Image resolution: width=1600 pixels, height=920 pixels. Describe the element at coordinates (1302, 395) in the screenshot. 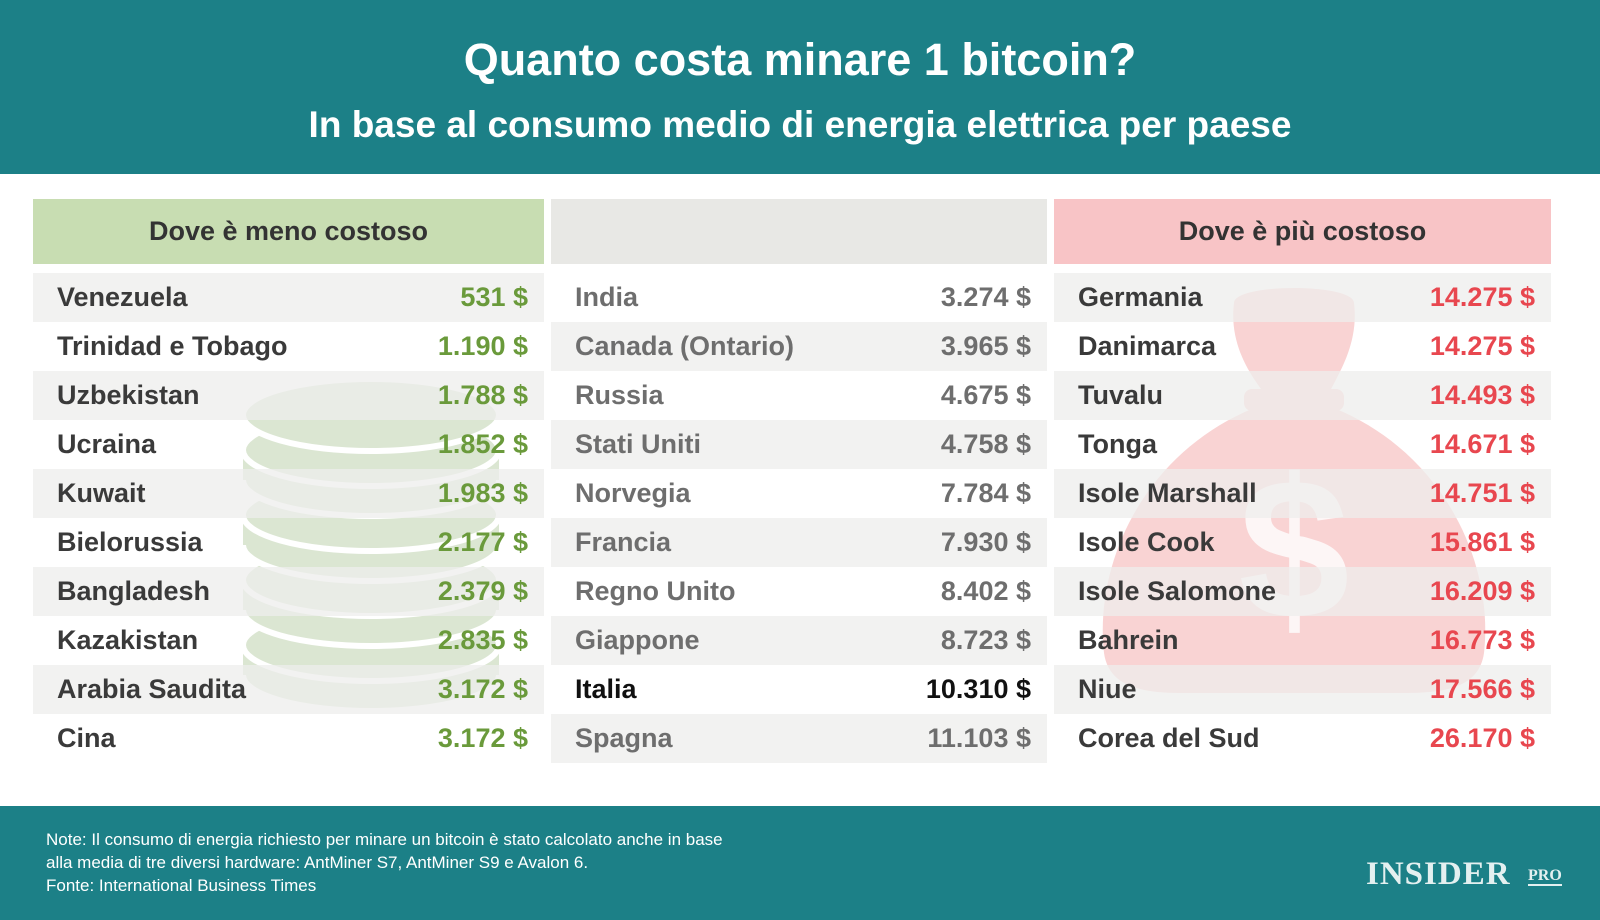

I see `table-row: Tuvalu 14.493 $` at that location.